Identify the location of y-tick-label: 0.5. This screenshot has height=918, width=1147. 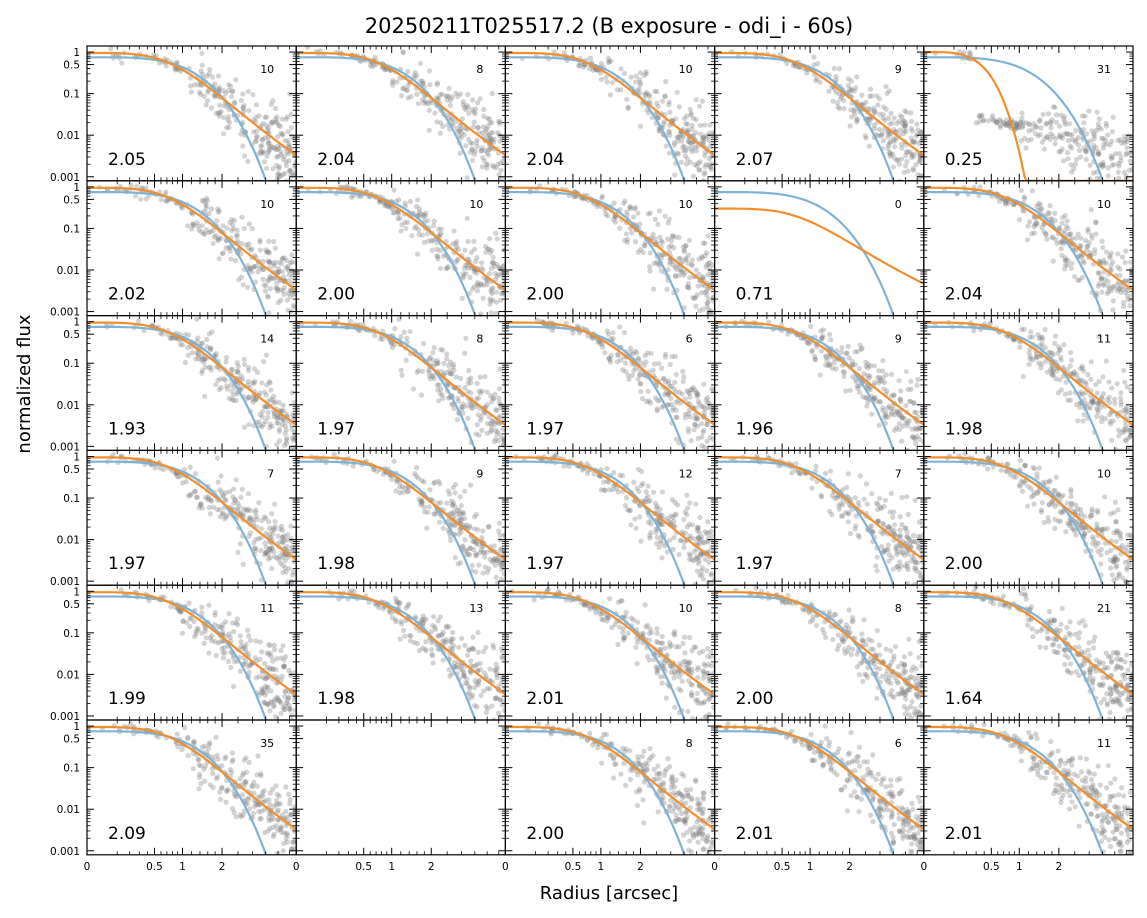
(71, 200).